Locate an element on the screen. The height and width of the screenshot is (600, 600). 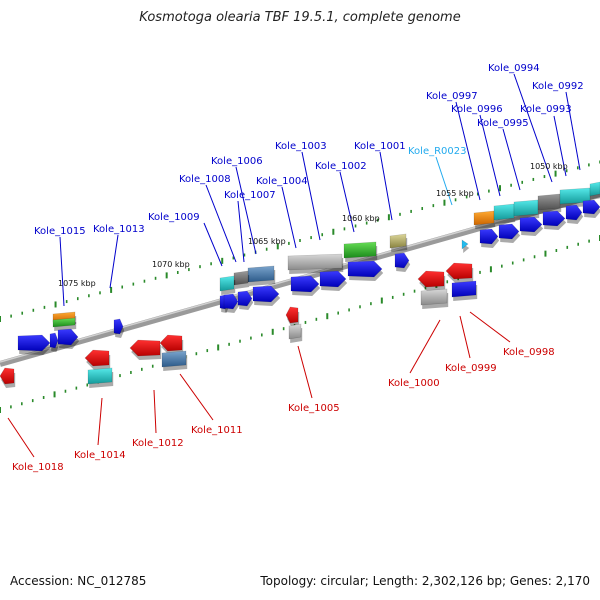
gene-label-kole-1005: Kole_1005 is located at coordinates (314, 408).